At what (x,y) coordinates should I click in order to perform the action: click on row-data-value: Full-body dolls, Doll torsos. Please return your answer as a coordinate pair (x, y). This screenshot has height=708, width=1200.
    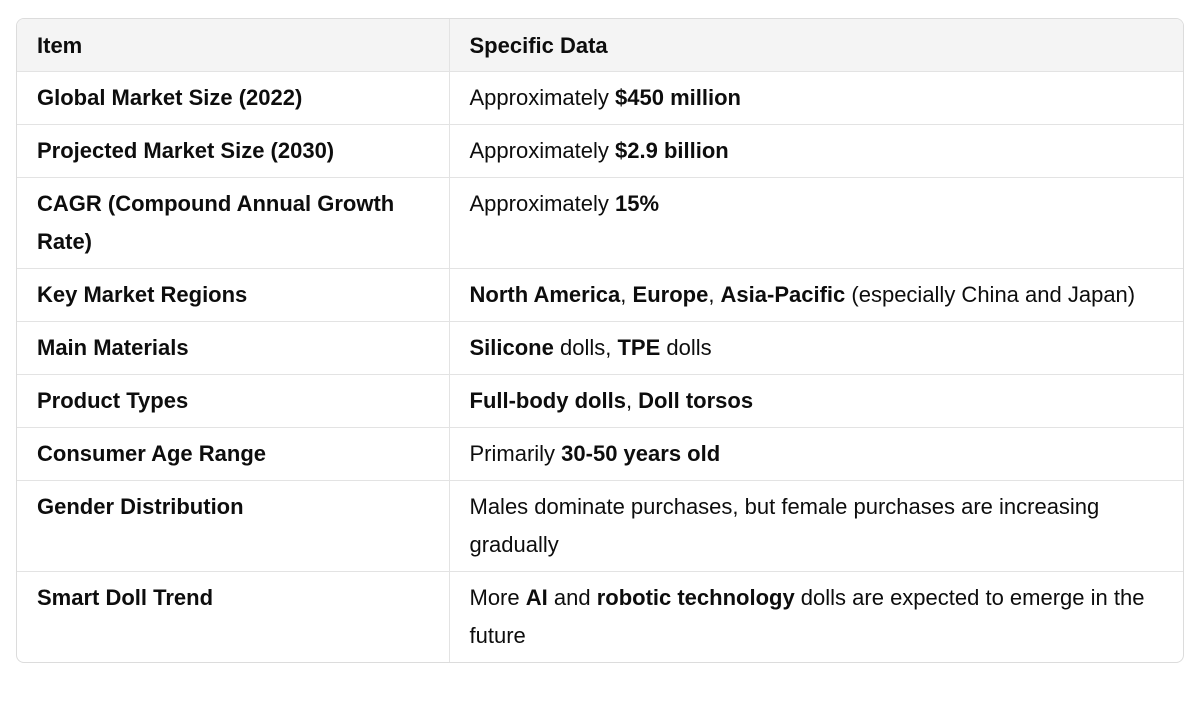
    Looking at the image, I should click on (815, 401).